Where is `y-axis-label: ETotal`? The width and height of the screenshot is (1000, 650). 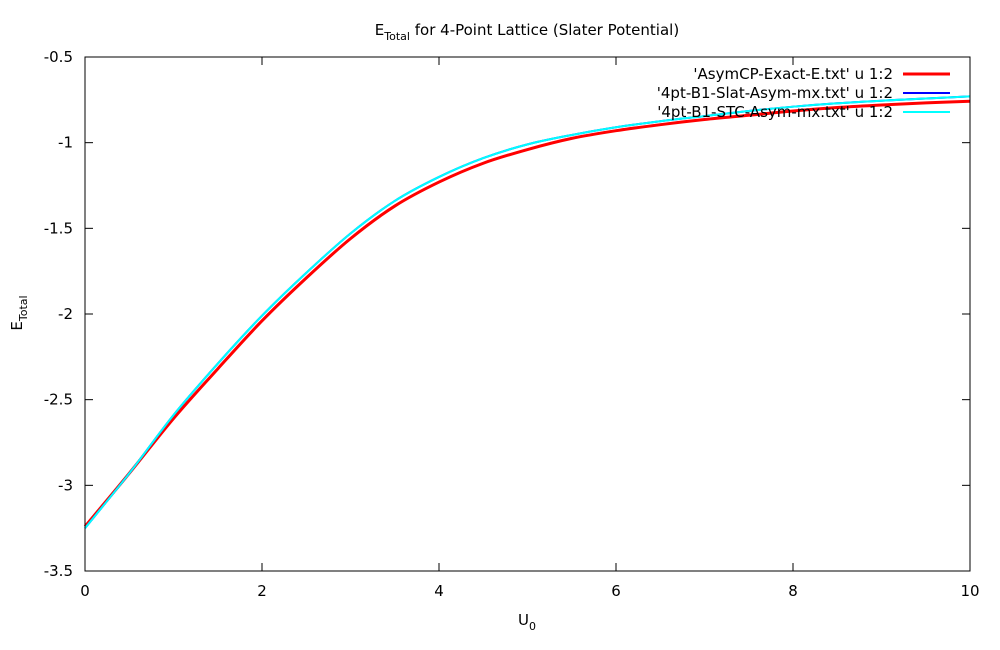 y-axis-label: ETotal is located at coordinates (19, 312).